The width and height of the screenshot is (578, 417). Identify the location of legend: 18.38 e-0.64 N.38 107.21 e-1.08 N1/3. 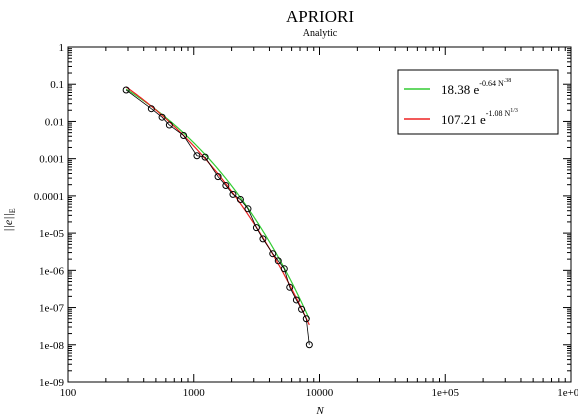
(478, 102).